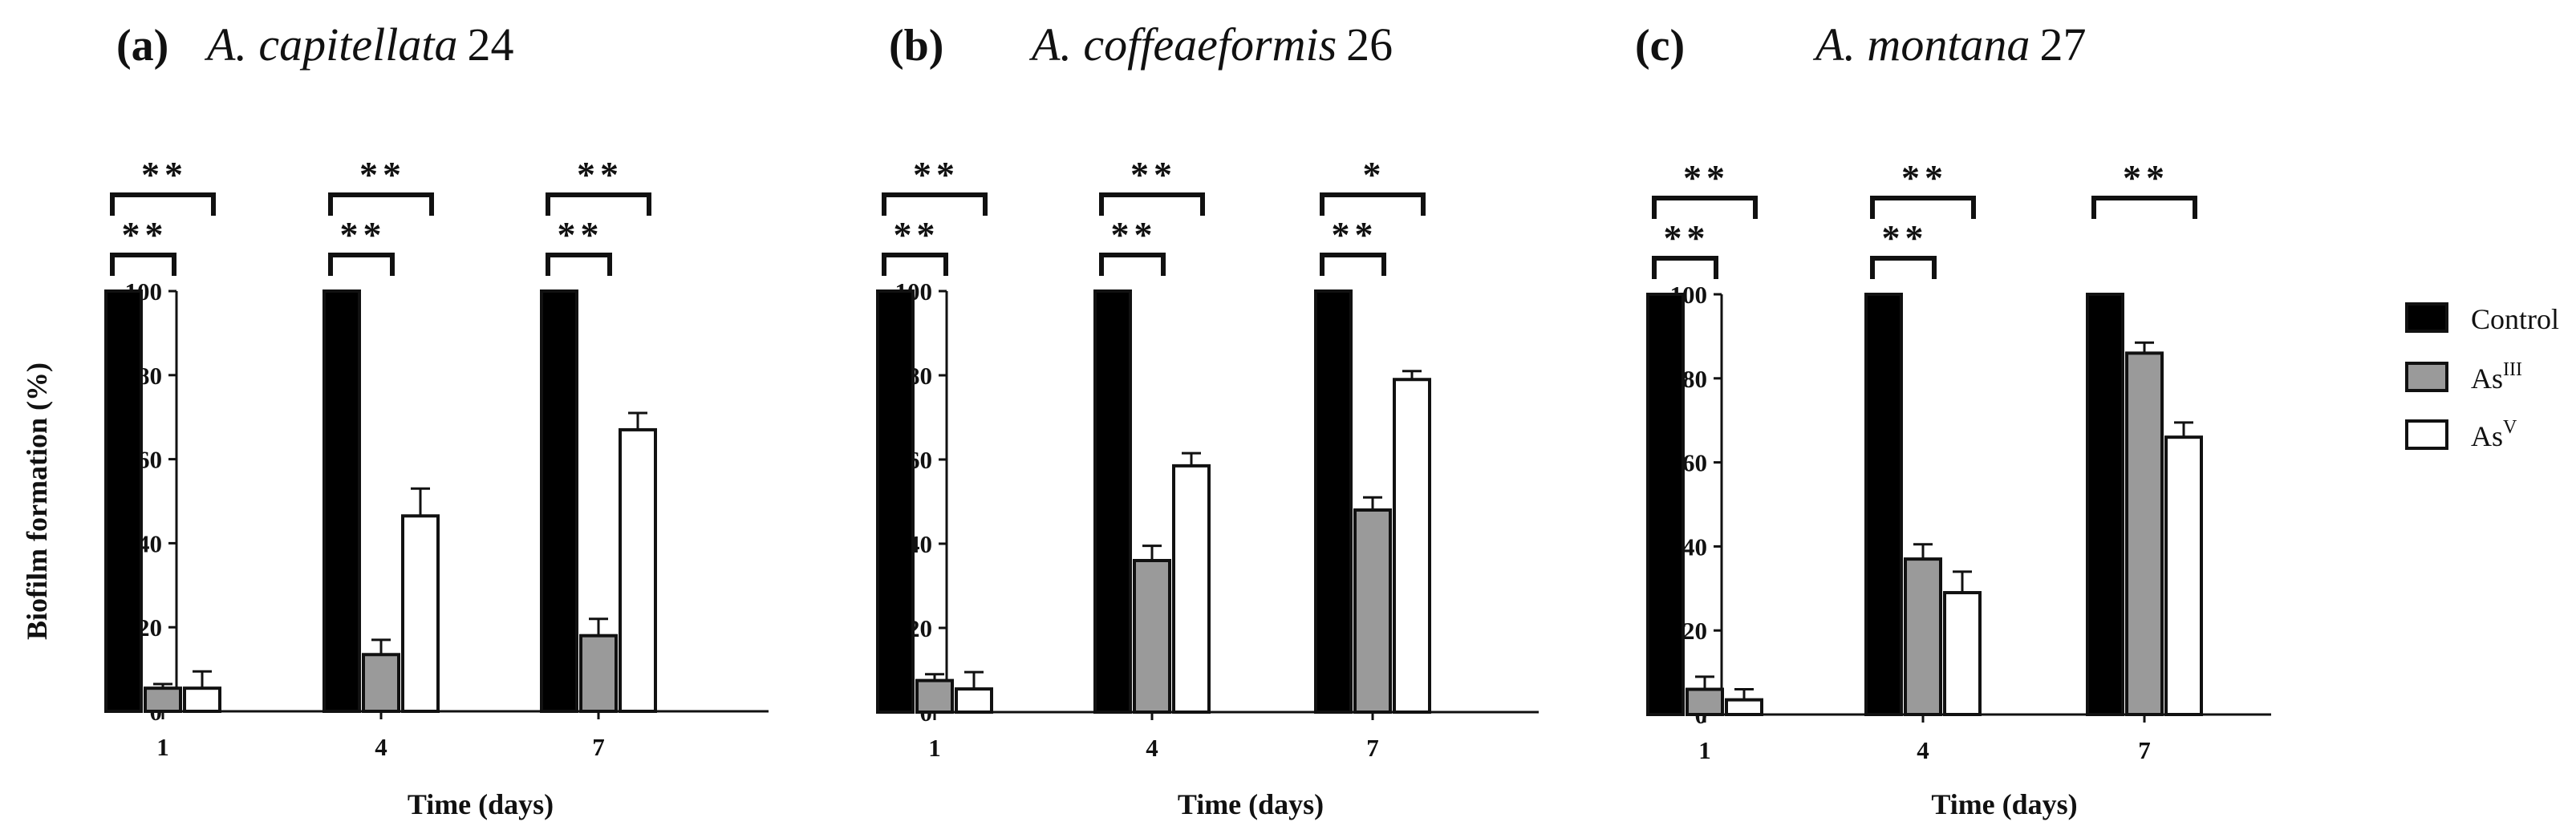 This screenshot has height=834, width=2576. I want to click on legend-label: AsIII, so click(2496, 377).